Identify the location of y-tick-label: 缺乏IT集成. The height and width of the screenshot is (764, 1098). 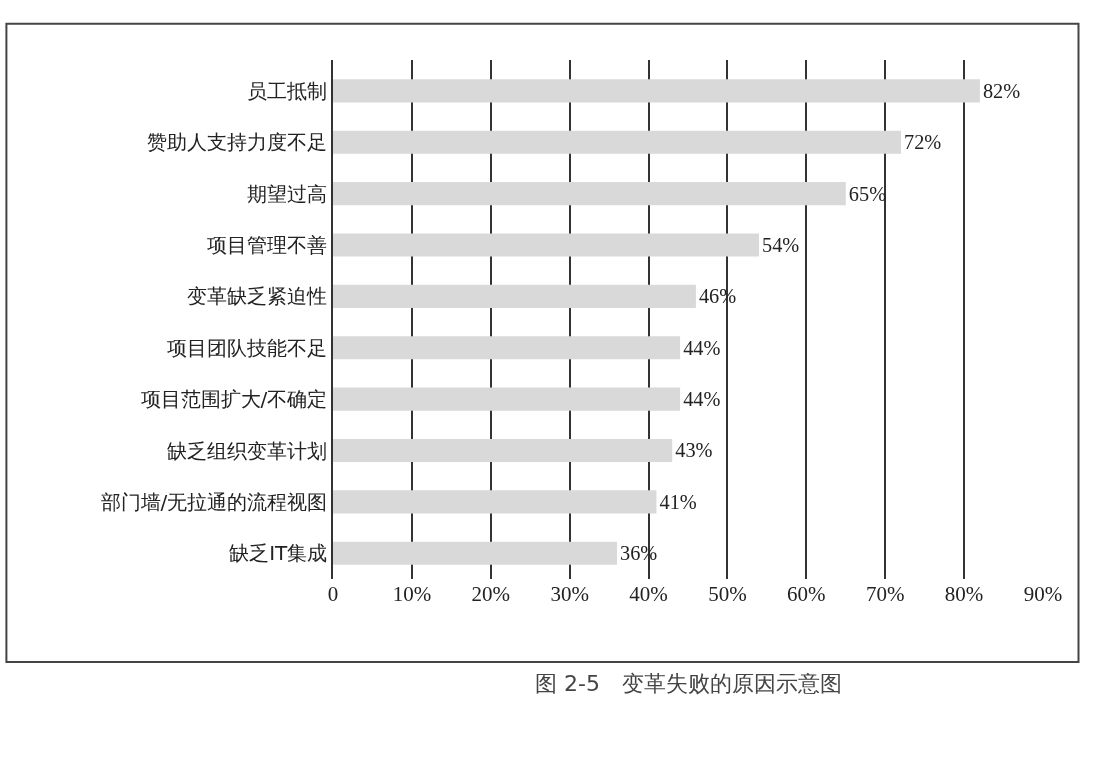
(278, 553).